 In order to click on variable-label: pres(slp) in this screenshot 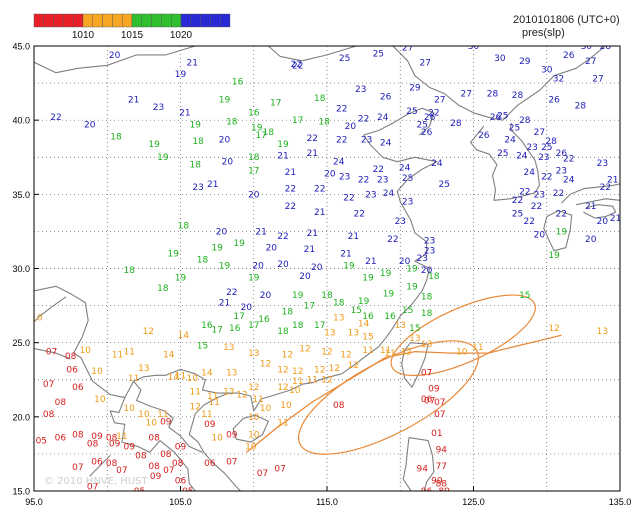, I will do `click(543, 33)`.